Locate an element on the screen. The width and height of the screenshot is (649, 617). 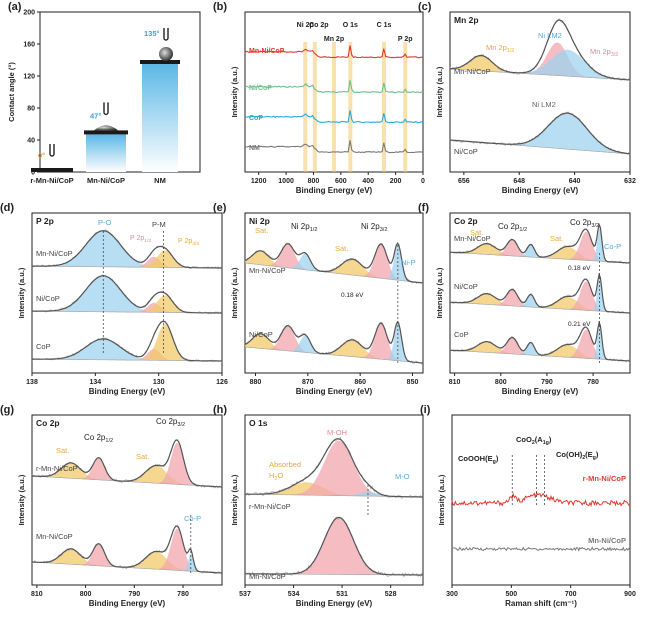
annotation-p-o: P-O is located at coordinates (105, 222).